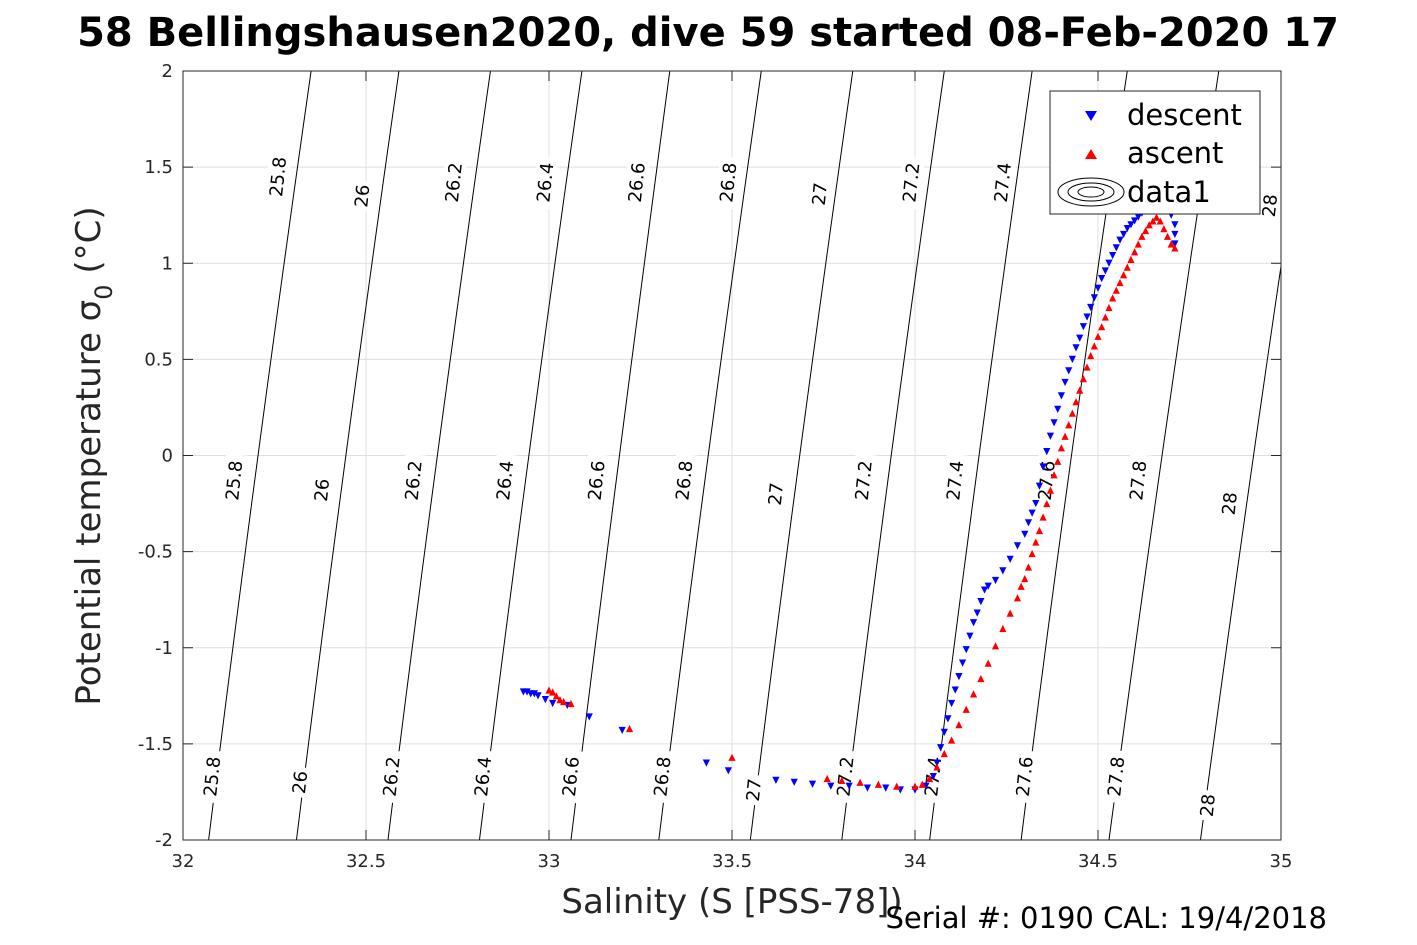 The height and width of the screenshot is (945, 1417). Describe the element at coordinates (104, 291) in the screenshot. I see `y-axis-label-sub: 0` at that location.